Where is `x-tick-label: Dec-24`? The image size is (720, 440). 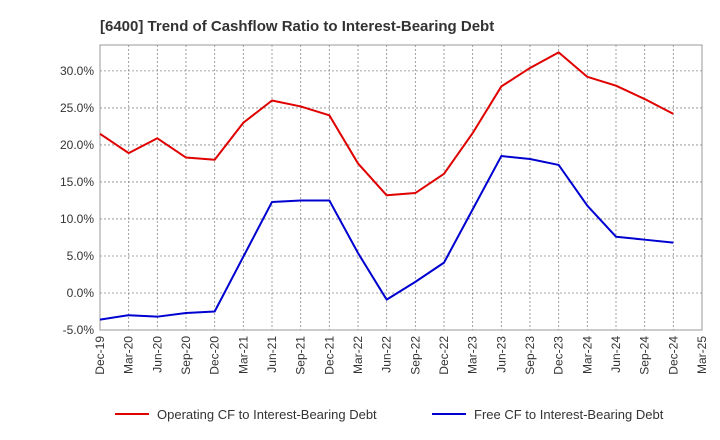
x-tick-label: Dec-24 is located at coordinates (673, 355).